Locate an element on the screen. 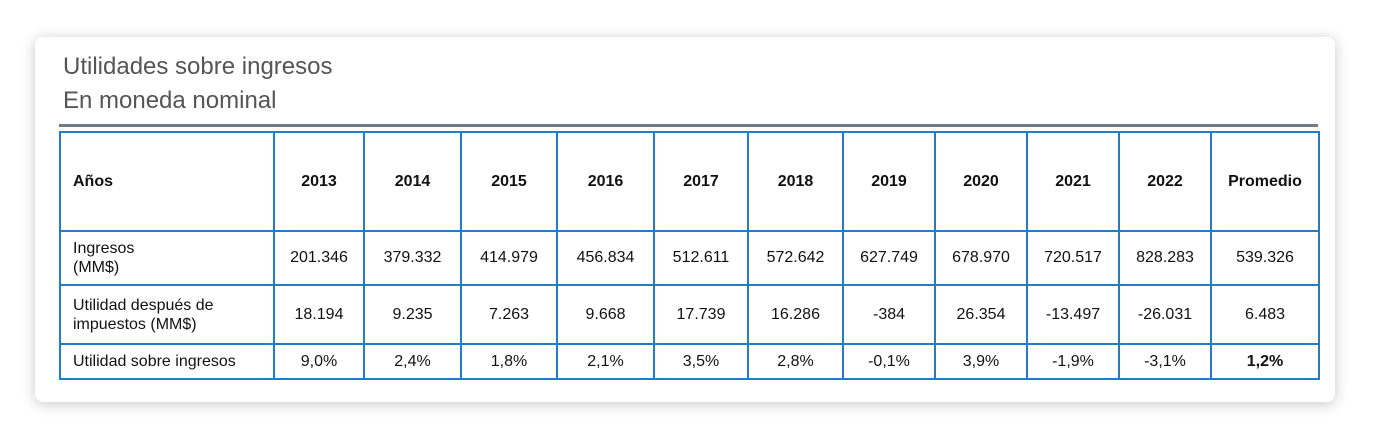  table-cell: 2,8% is located at coordinates (795, 361).